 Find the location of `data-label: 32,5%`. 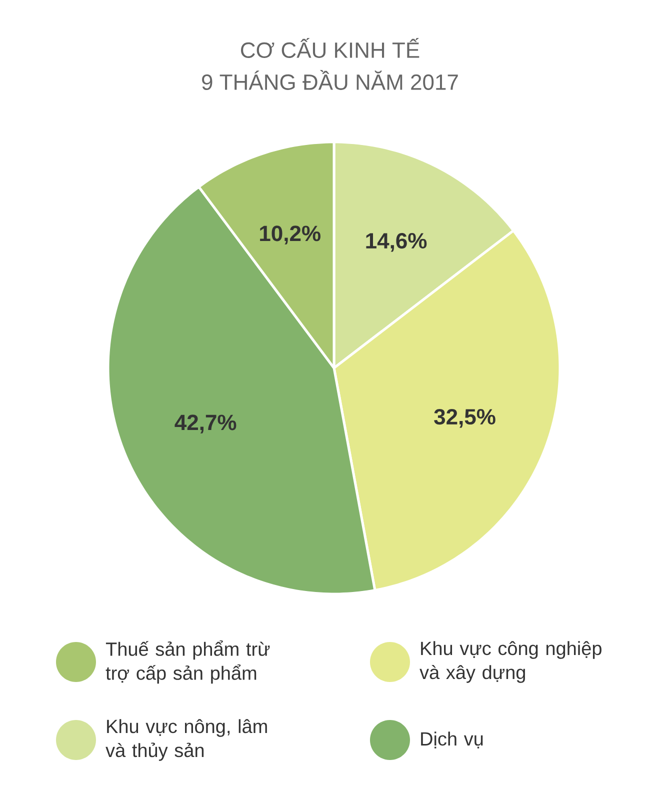

data-label: 32,5% is located at coordinates (465, 418).